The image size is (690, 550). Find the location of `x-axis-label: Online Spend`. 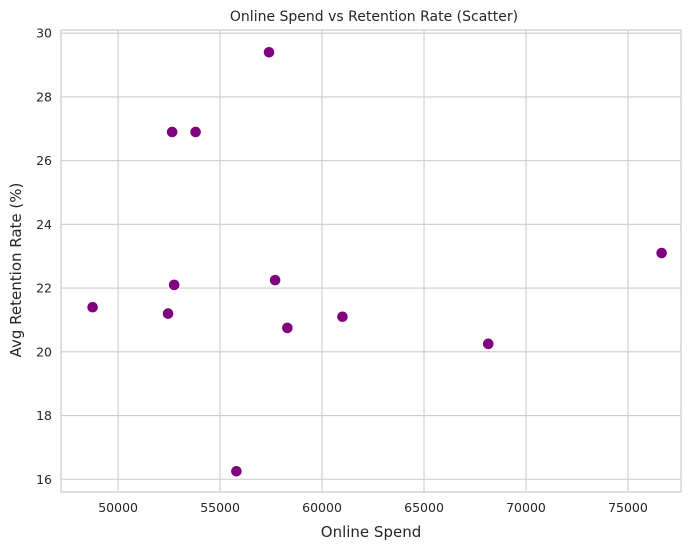

x-axis-label: Online Spend is located at coordinates (371, 532).